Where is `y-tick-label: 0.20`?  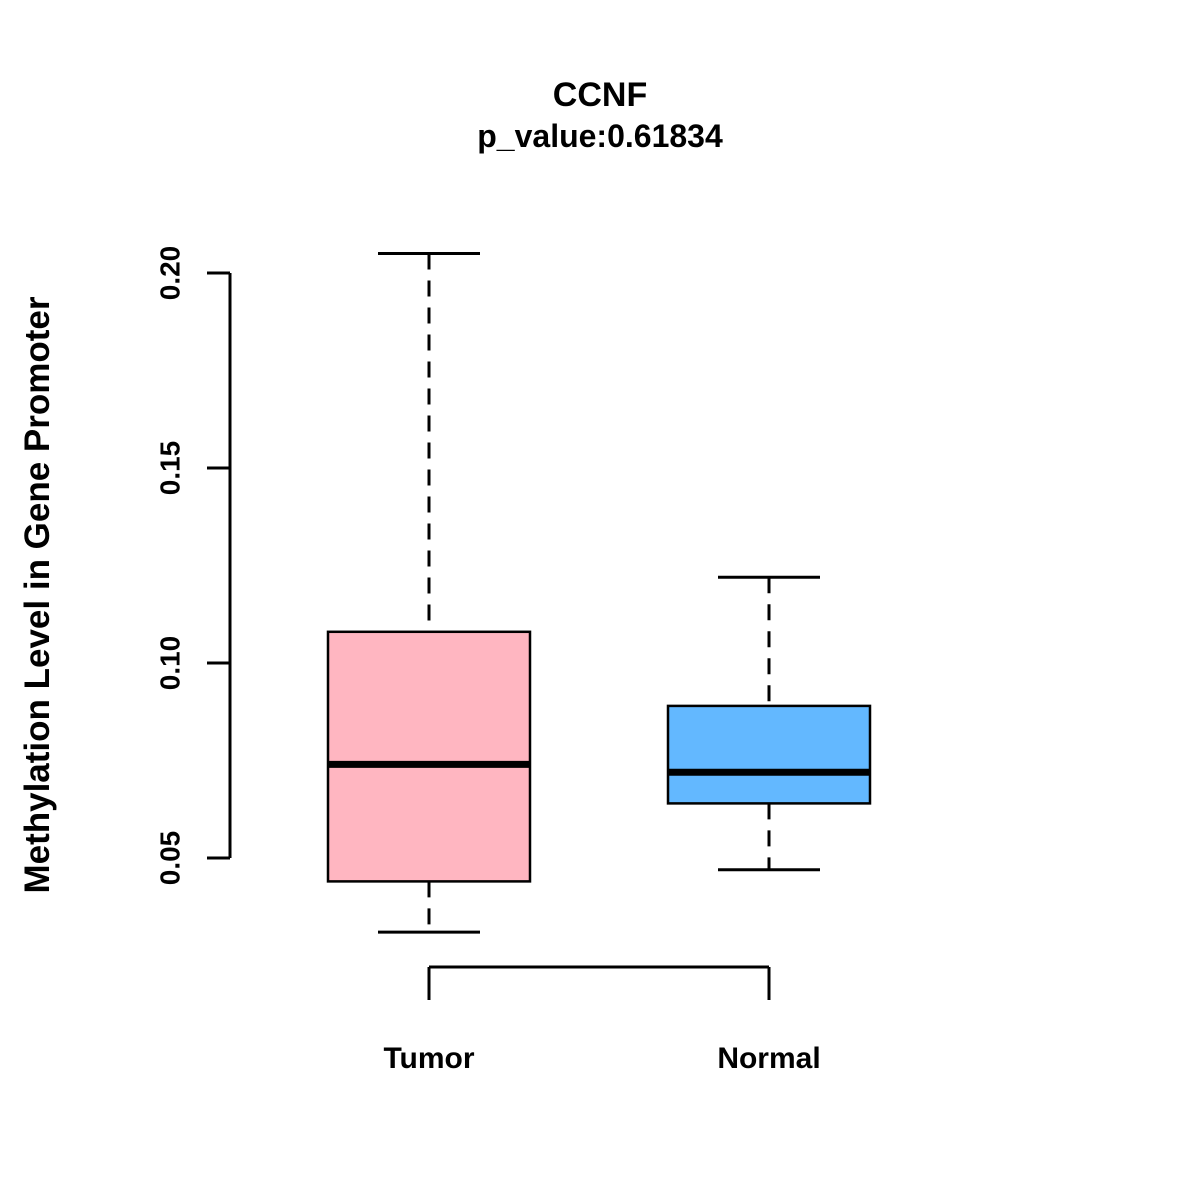
y-tick-label: 0.20 is located at coordinates (169, 273).